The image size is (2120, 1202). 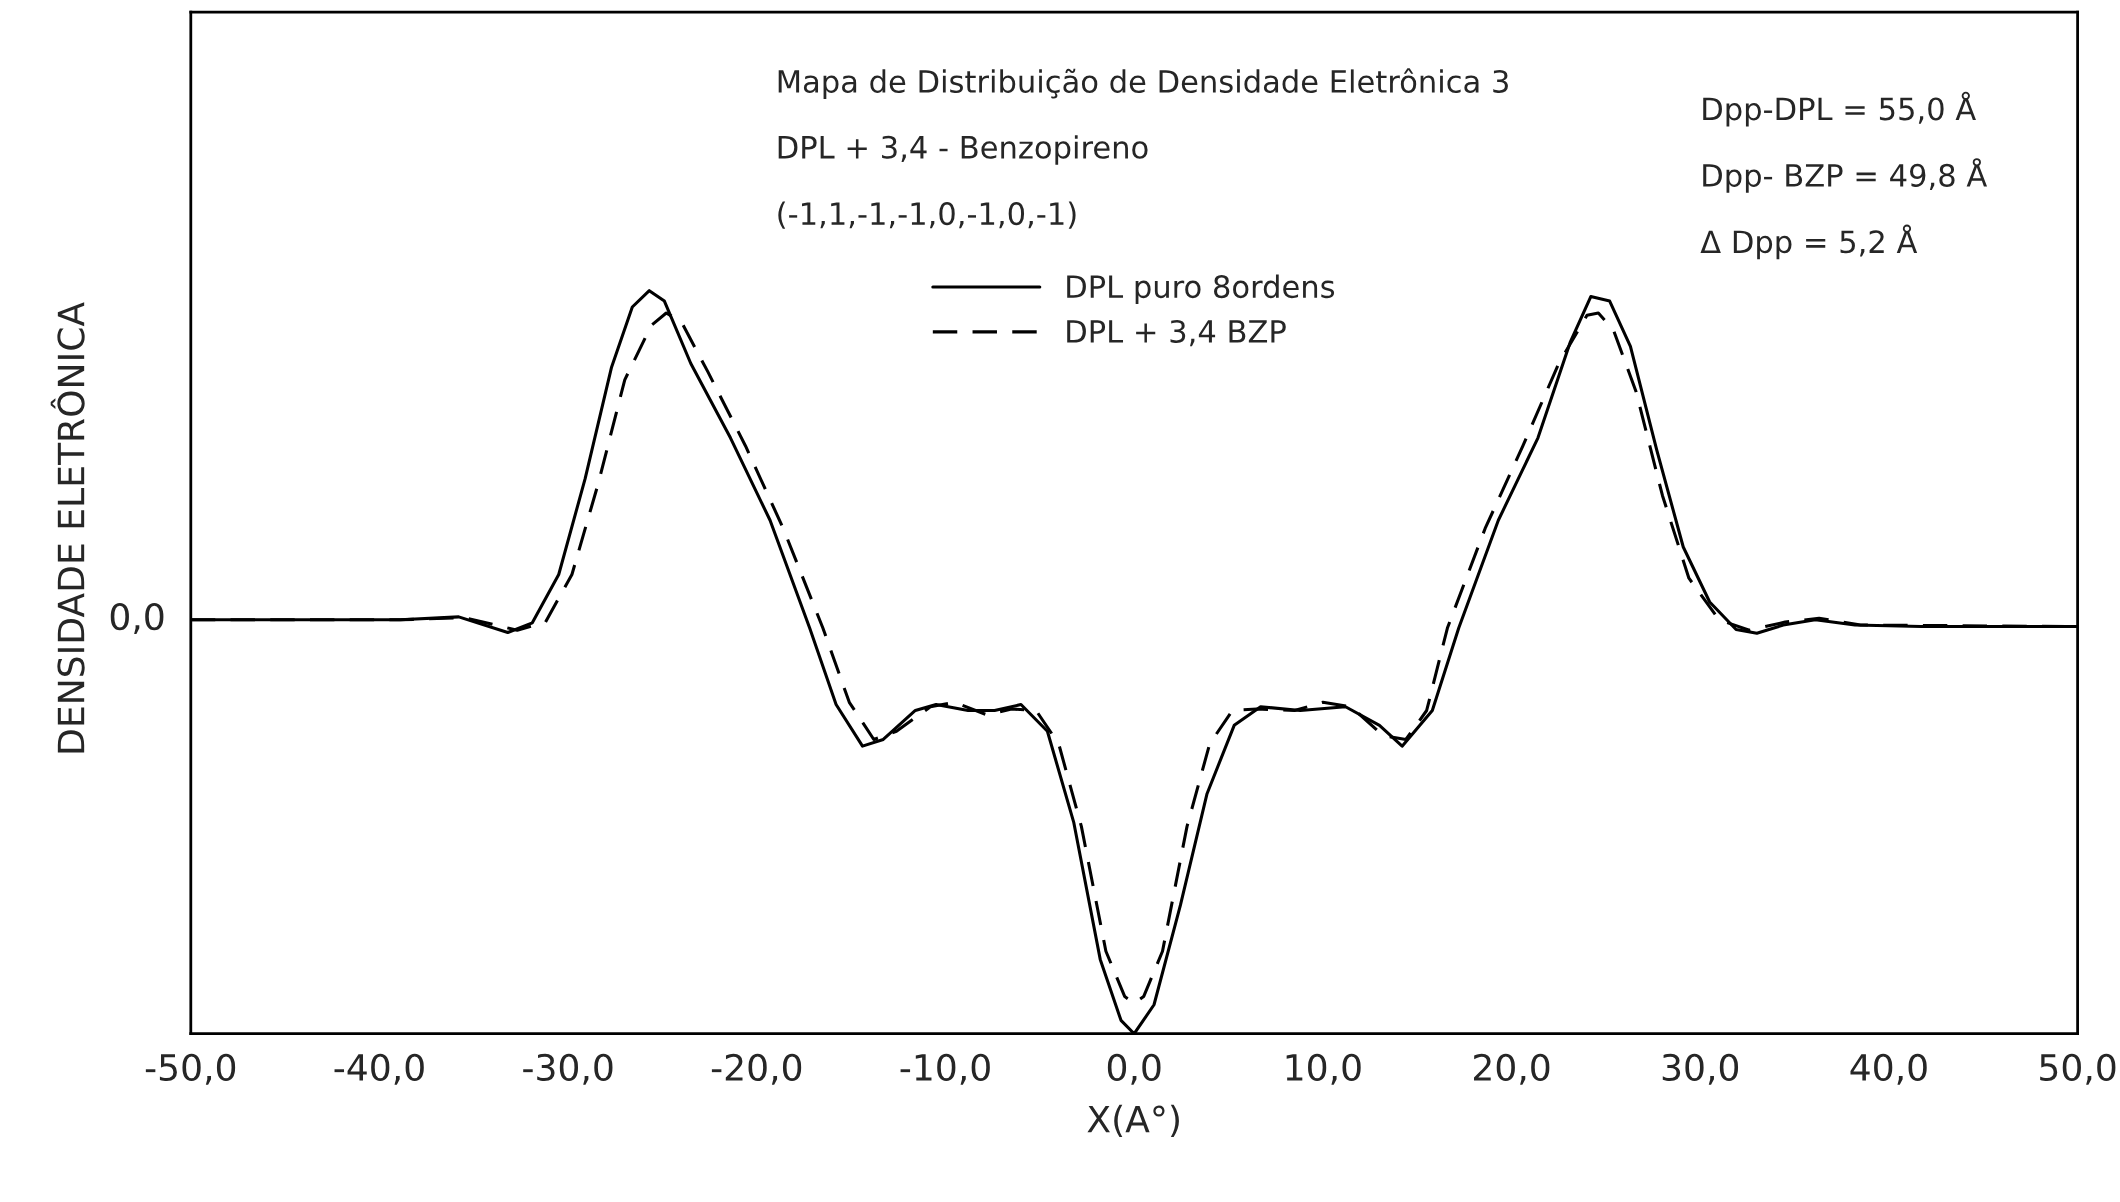 What do you see at coordinates (67, 527) in the screenshot?
I see `y-axis-title: DENSIDADE ELETRÔNICA` at bounding box center [67, 527].